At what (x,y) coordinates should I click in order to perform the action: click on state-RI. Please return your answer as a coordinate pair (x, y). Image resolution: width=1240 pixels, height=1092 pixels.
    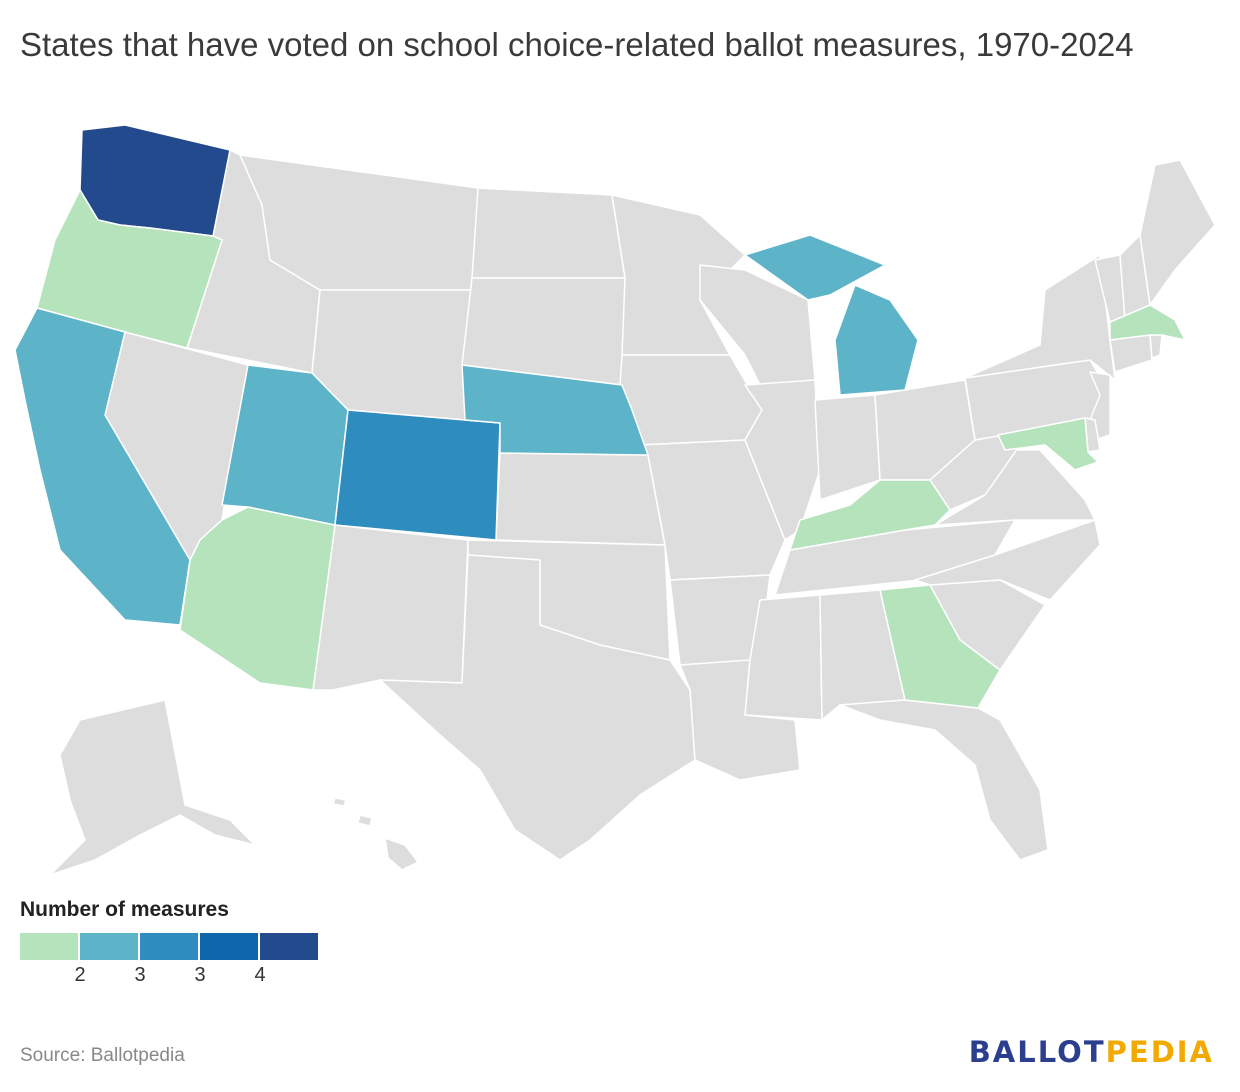
    Looking at the image, I should click on (1156, 346).